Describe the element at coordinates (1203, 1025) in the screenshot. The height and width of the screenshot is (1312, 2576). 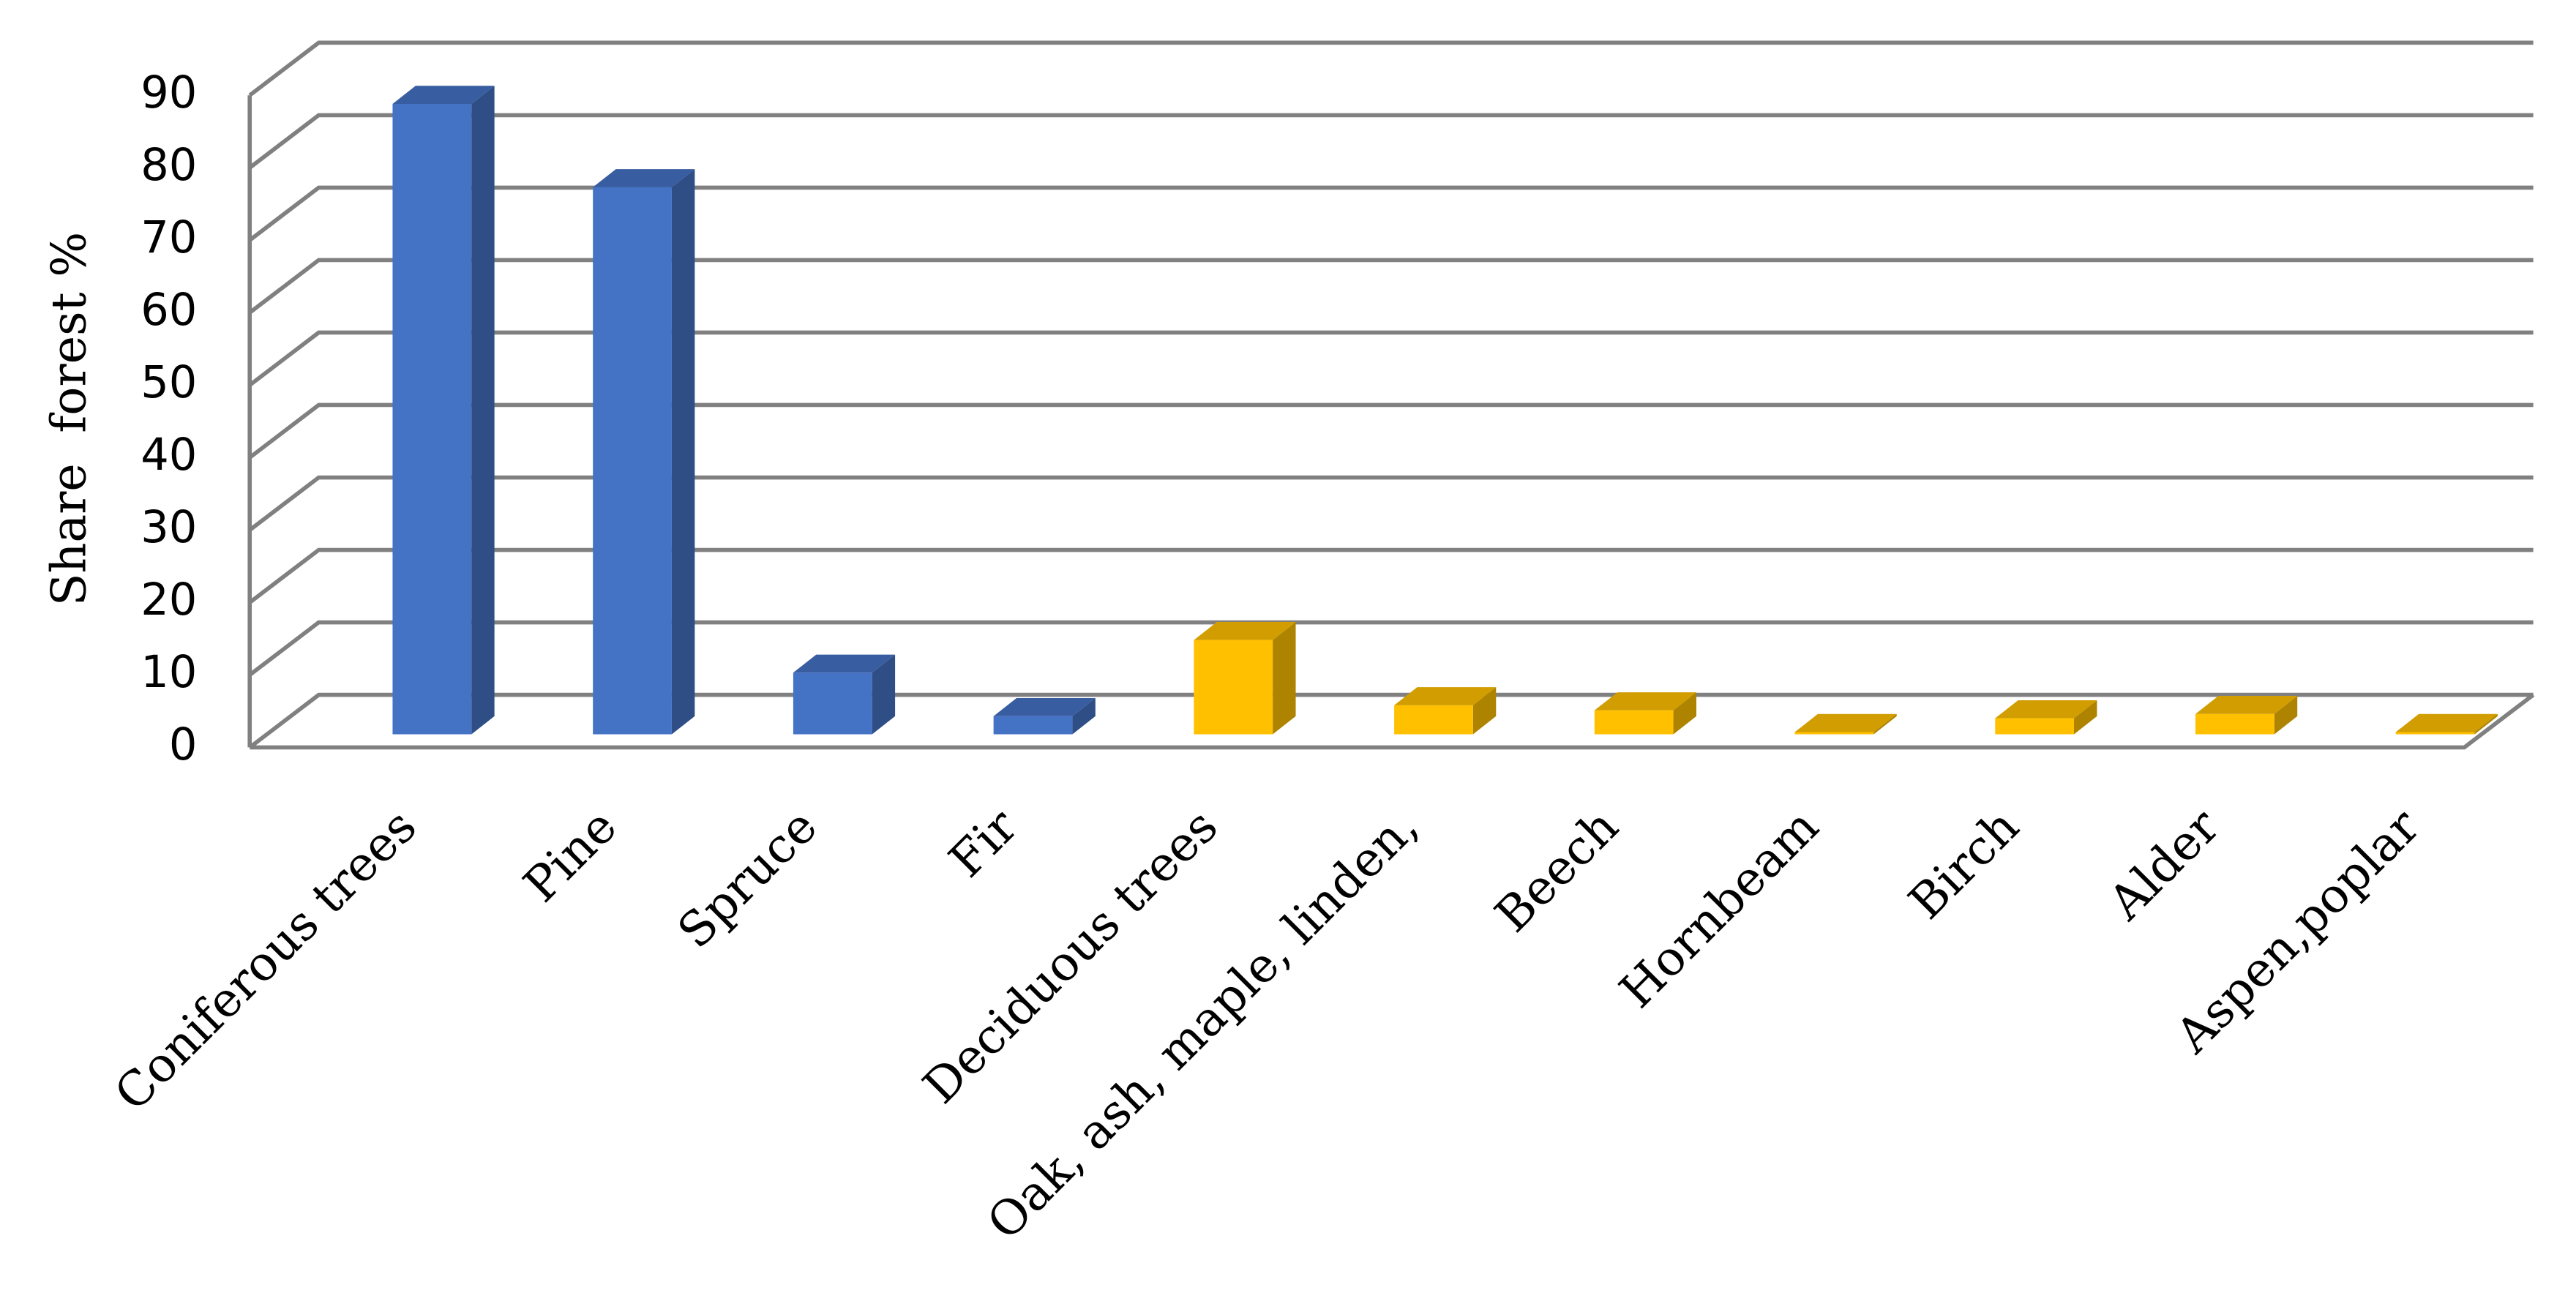
I see `x-tick-label: Oak, ash, maple, linden,` at that location.